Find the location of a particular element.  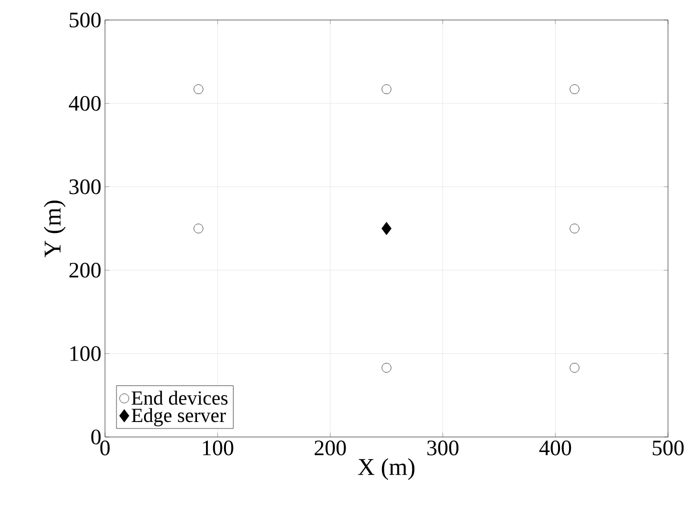

x-tick-label: 500 is located at coordinates (668, 448).